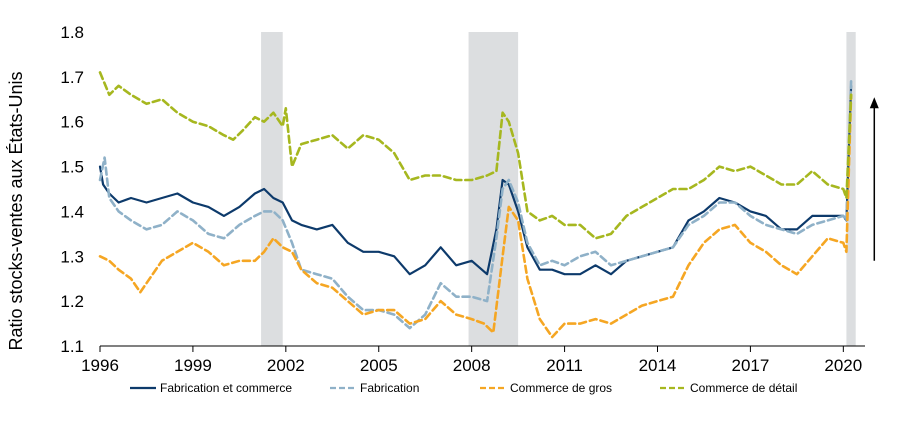 The width and height of the screenshot is (902, 435). Describe the element at coordinates (843, 365) in the screenshot. I see `x-tick-label: 2020` at that location.